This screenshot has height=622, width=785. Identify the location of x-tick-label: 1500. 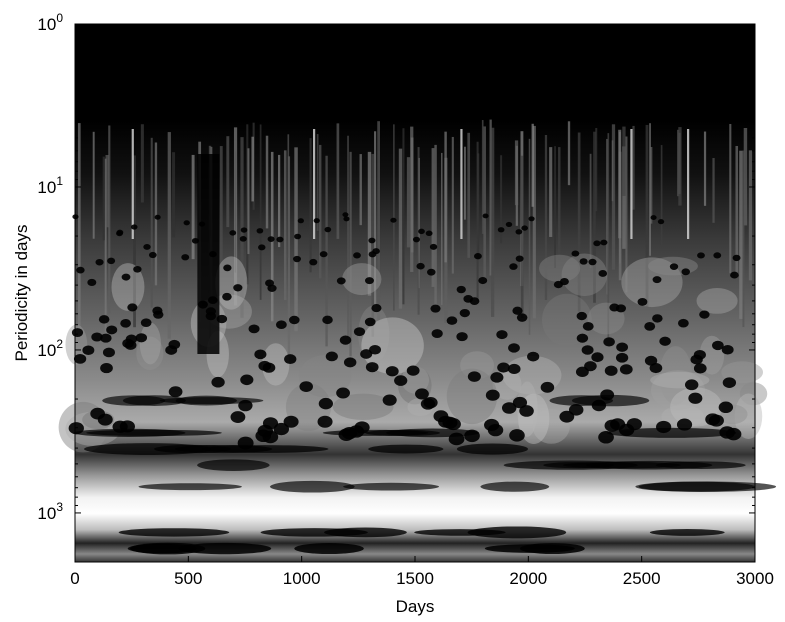
(415, 578).